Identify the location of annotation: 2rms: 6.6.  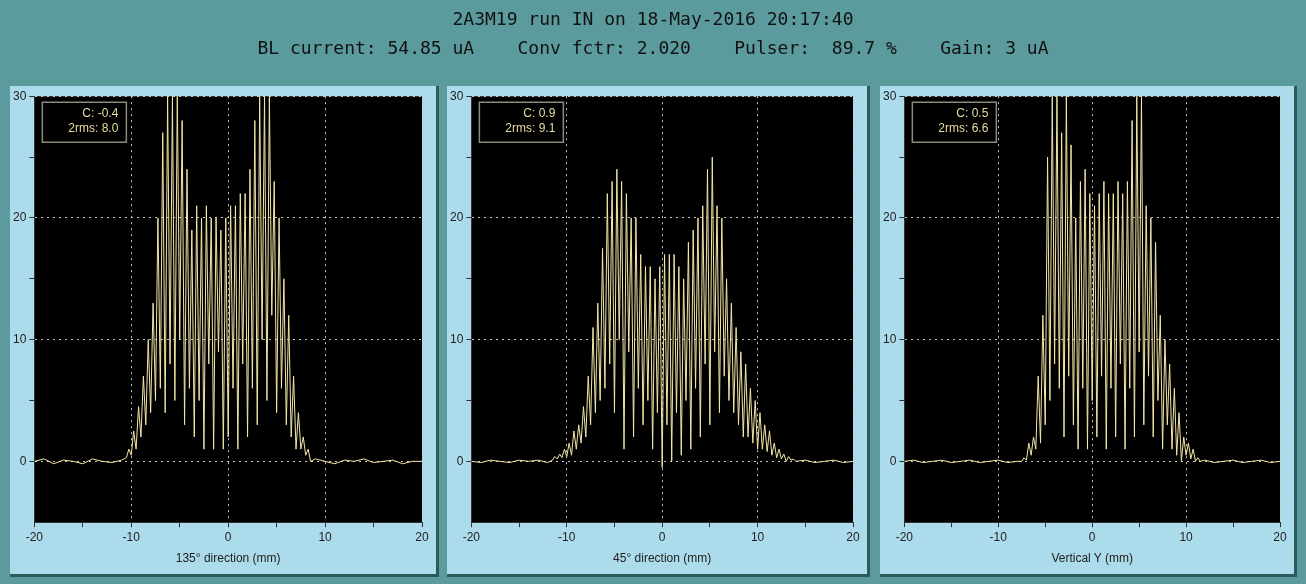
(963, 127).